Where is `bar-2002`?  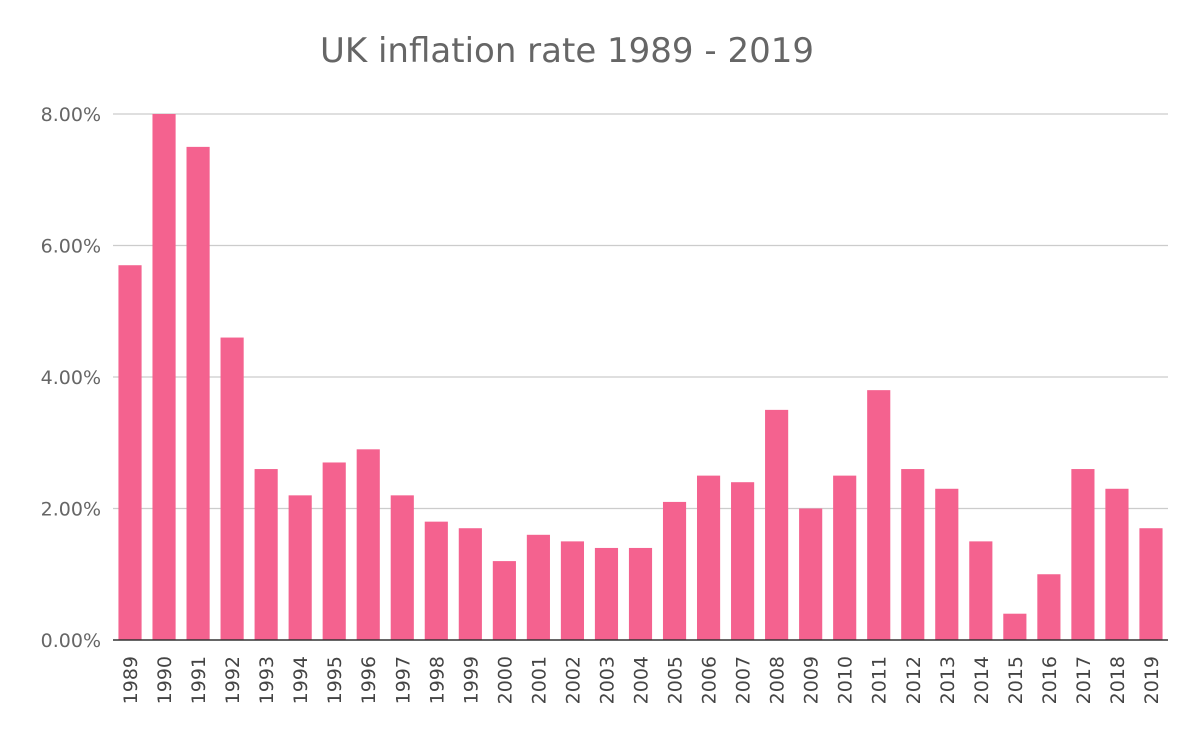 bar-2002 is located at coordinates (572, 590).